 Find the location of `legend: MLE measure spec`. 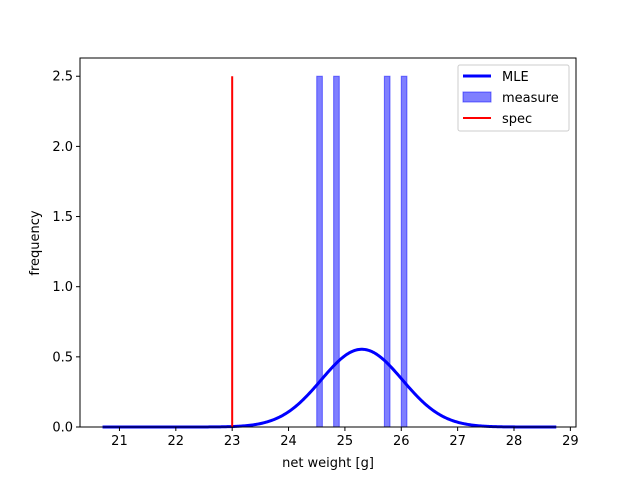

legend: MLE measure spec is located at coordinates (513, 98).